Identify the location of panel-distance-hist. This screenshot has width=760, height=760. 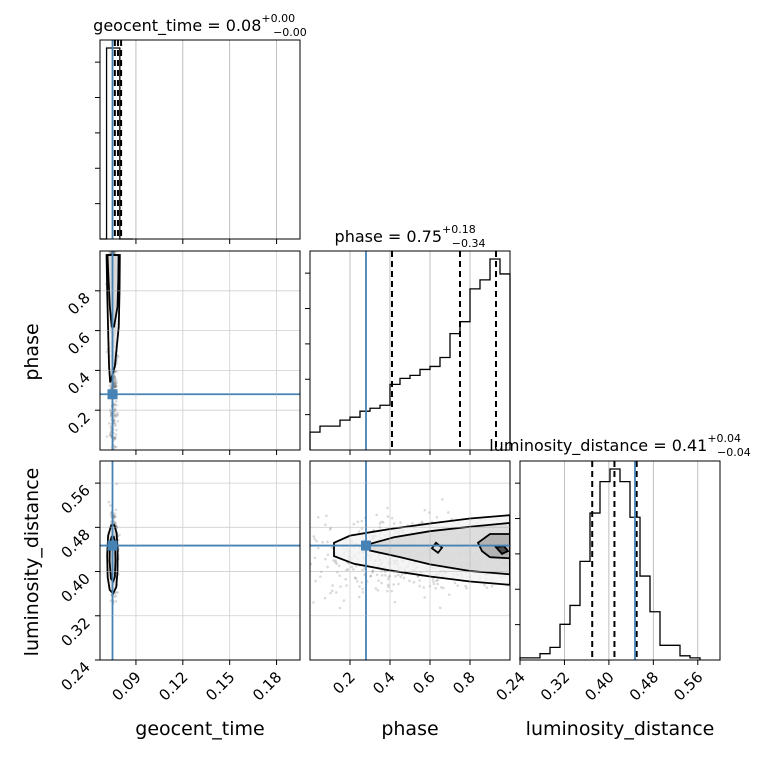
(618, 562).